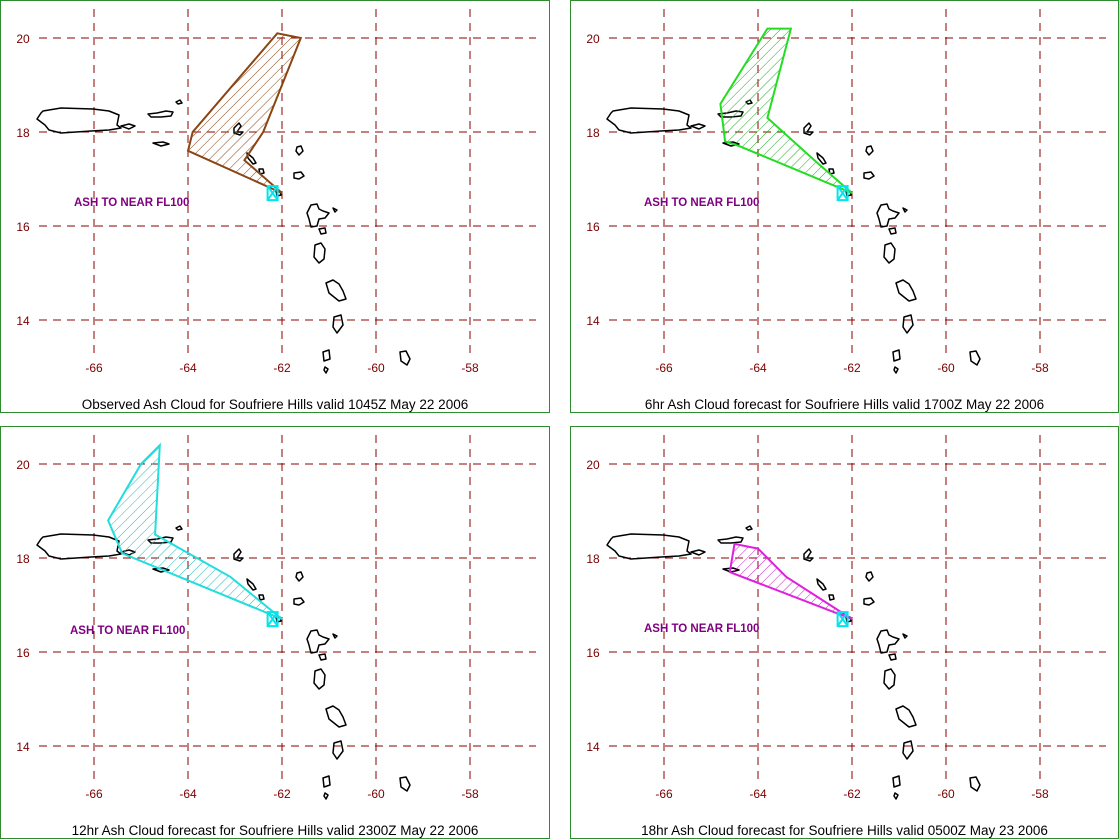  I want to click on st-croix-coast, so click(161, 144).